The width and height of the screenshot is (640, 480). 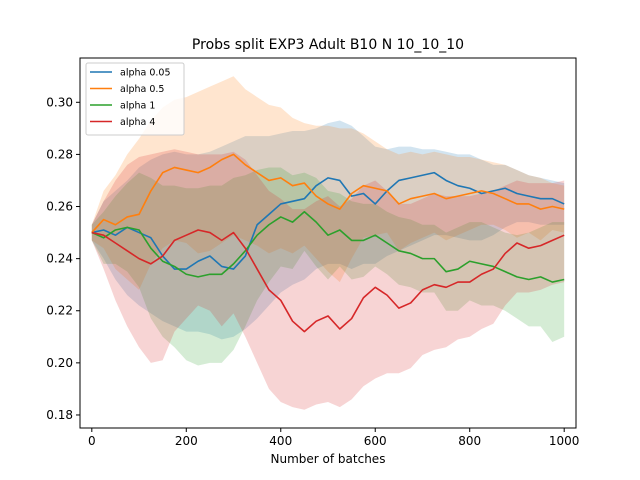 What do you see at coordinates (186, 441) in the screenshot?
I see `x-tick-label: 200` at bounding box center [186, 441].